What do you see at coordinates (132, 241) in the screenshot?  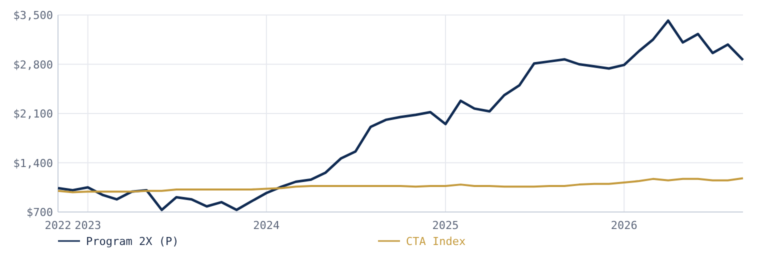 I see `legend-label: Program 2X (P)` at bounding box center [132, 241].